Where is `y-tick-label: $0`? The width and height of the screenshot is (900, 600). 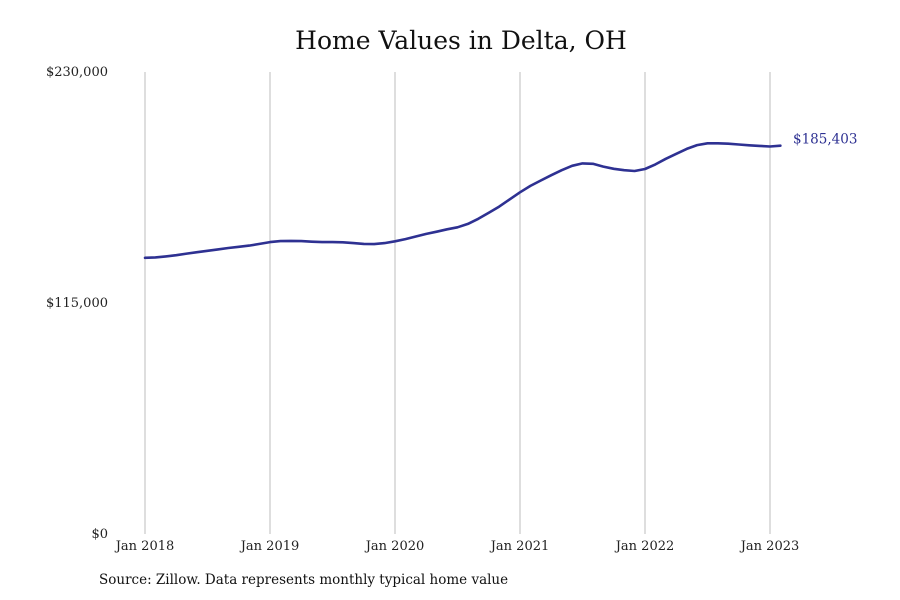
y-tick-label: $0 is located at coordinates (99, 534).